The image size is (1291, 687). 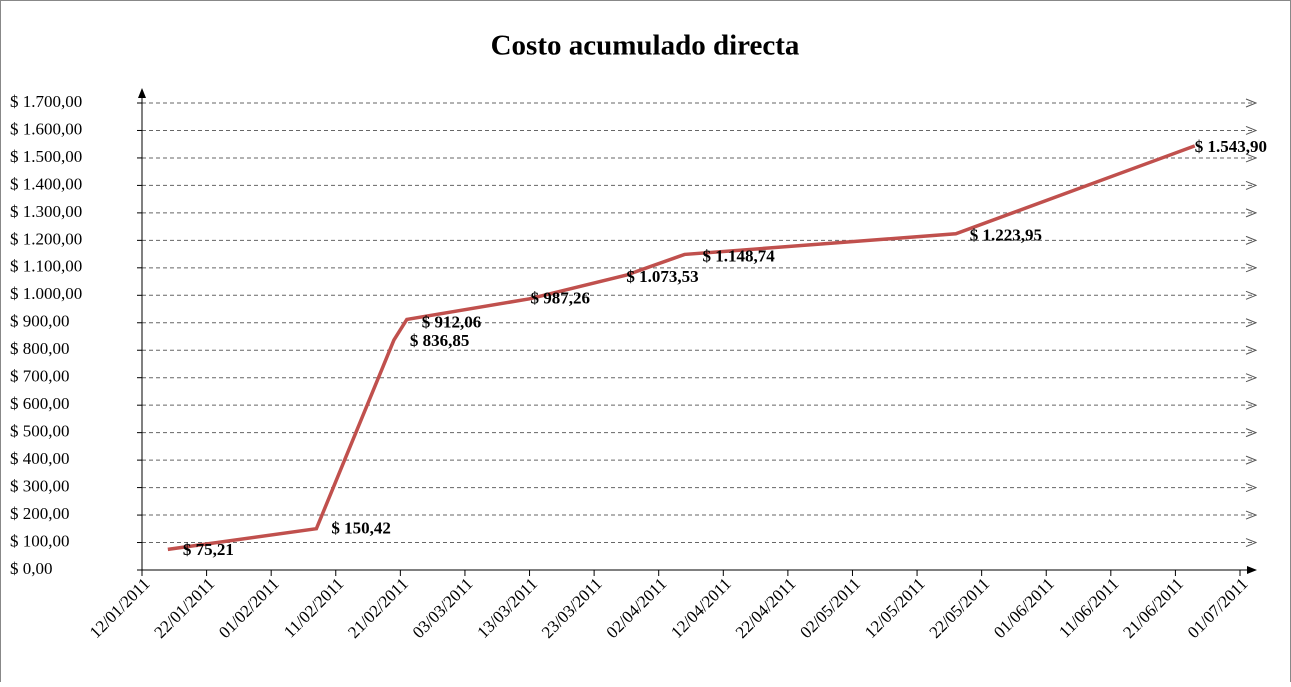 I want to click on y-tick-label: $ 0,00, so click(x=31, y=568).